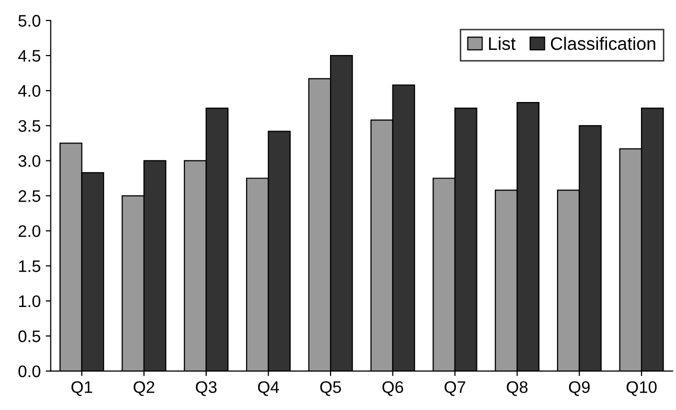 The image size is (676, 410). What do you see at coordinates (393, 388) in the screenshot?
I see `x-tick-label: Q6` at bounding box center [393, 388].